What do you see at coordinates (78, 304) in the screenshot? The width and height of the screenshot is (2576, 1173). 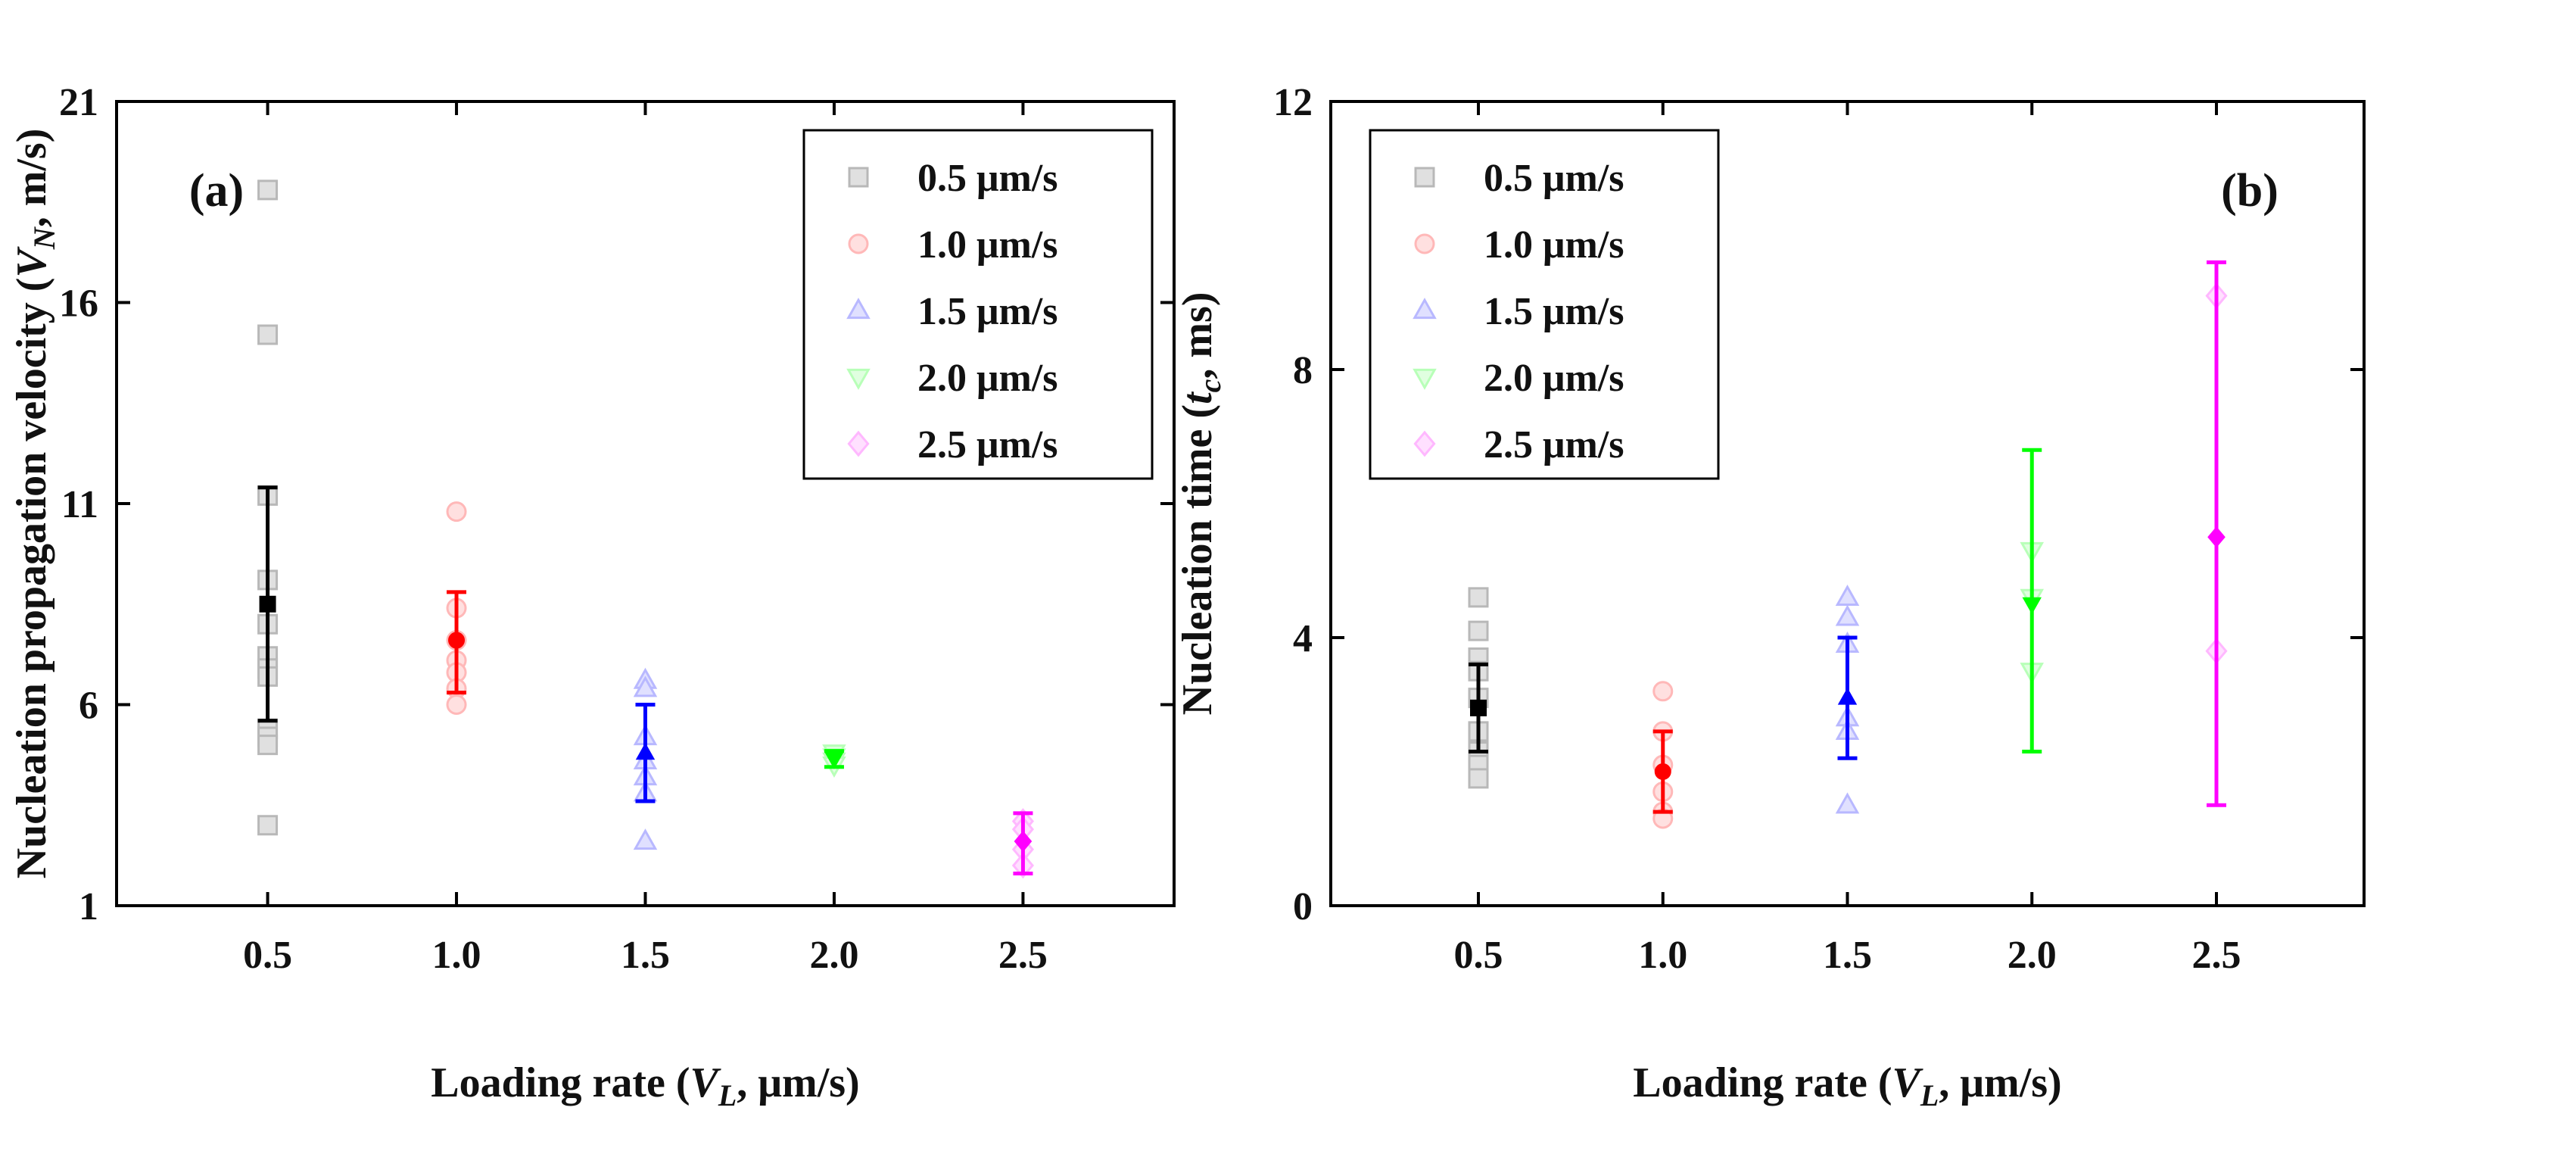 I see `panel-a-y-tick-label: 16` at bounding box center [78, 304].